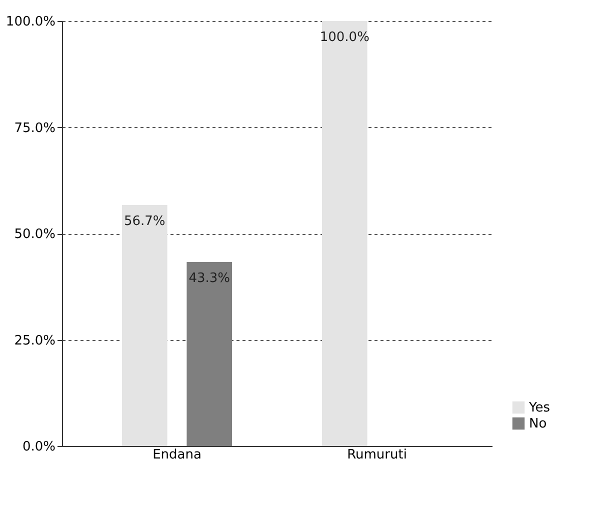 This screenshot has width=614, height=510. Describe the element at coordinates (345, 37) in the screenshot. I see `data-label: 100.0%` at that location.